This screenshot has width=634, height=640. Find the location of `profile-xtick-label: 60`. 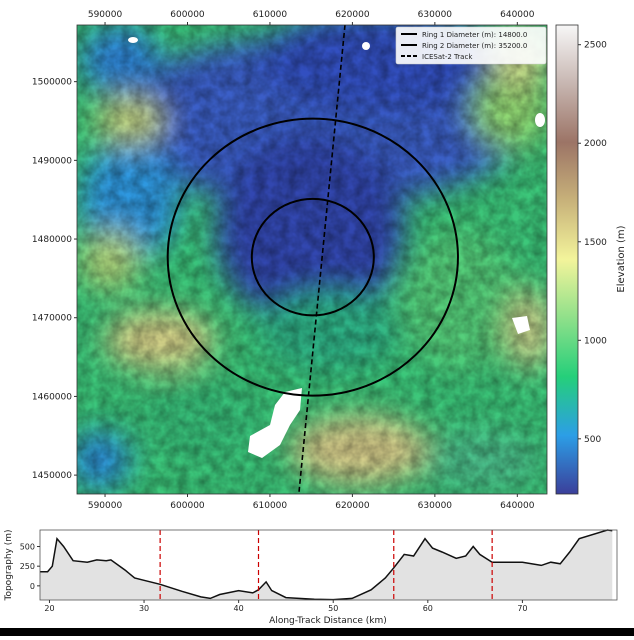

profile-xtick-label: 60 is located at coordinates (428, 608).